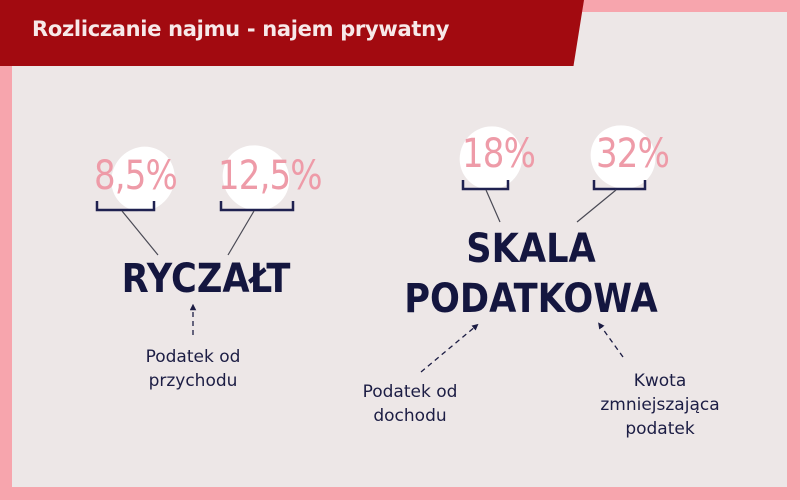 The width and height of the screenshot is (800, 500). What do you see at coordinates (499, 154) in the screenshot?
I see `rate-skala-low: 18%` at bounding box center [499, 154].